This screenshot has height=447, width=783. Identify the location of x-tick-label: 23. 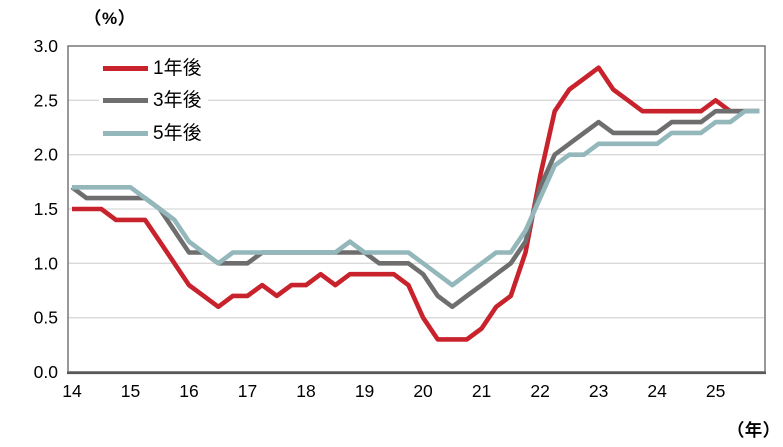
(598, 391).